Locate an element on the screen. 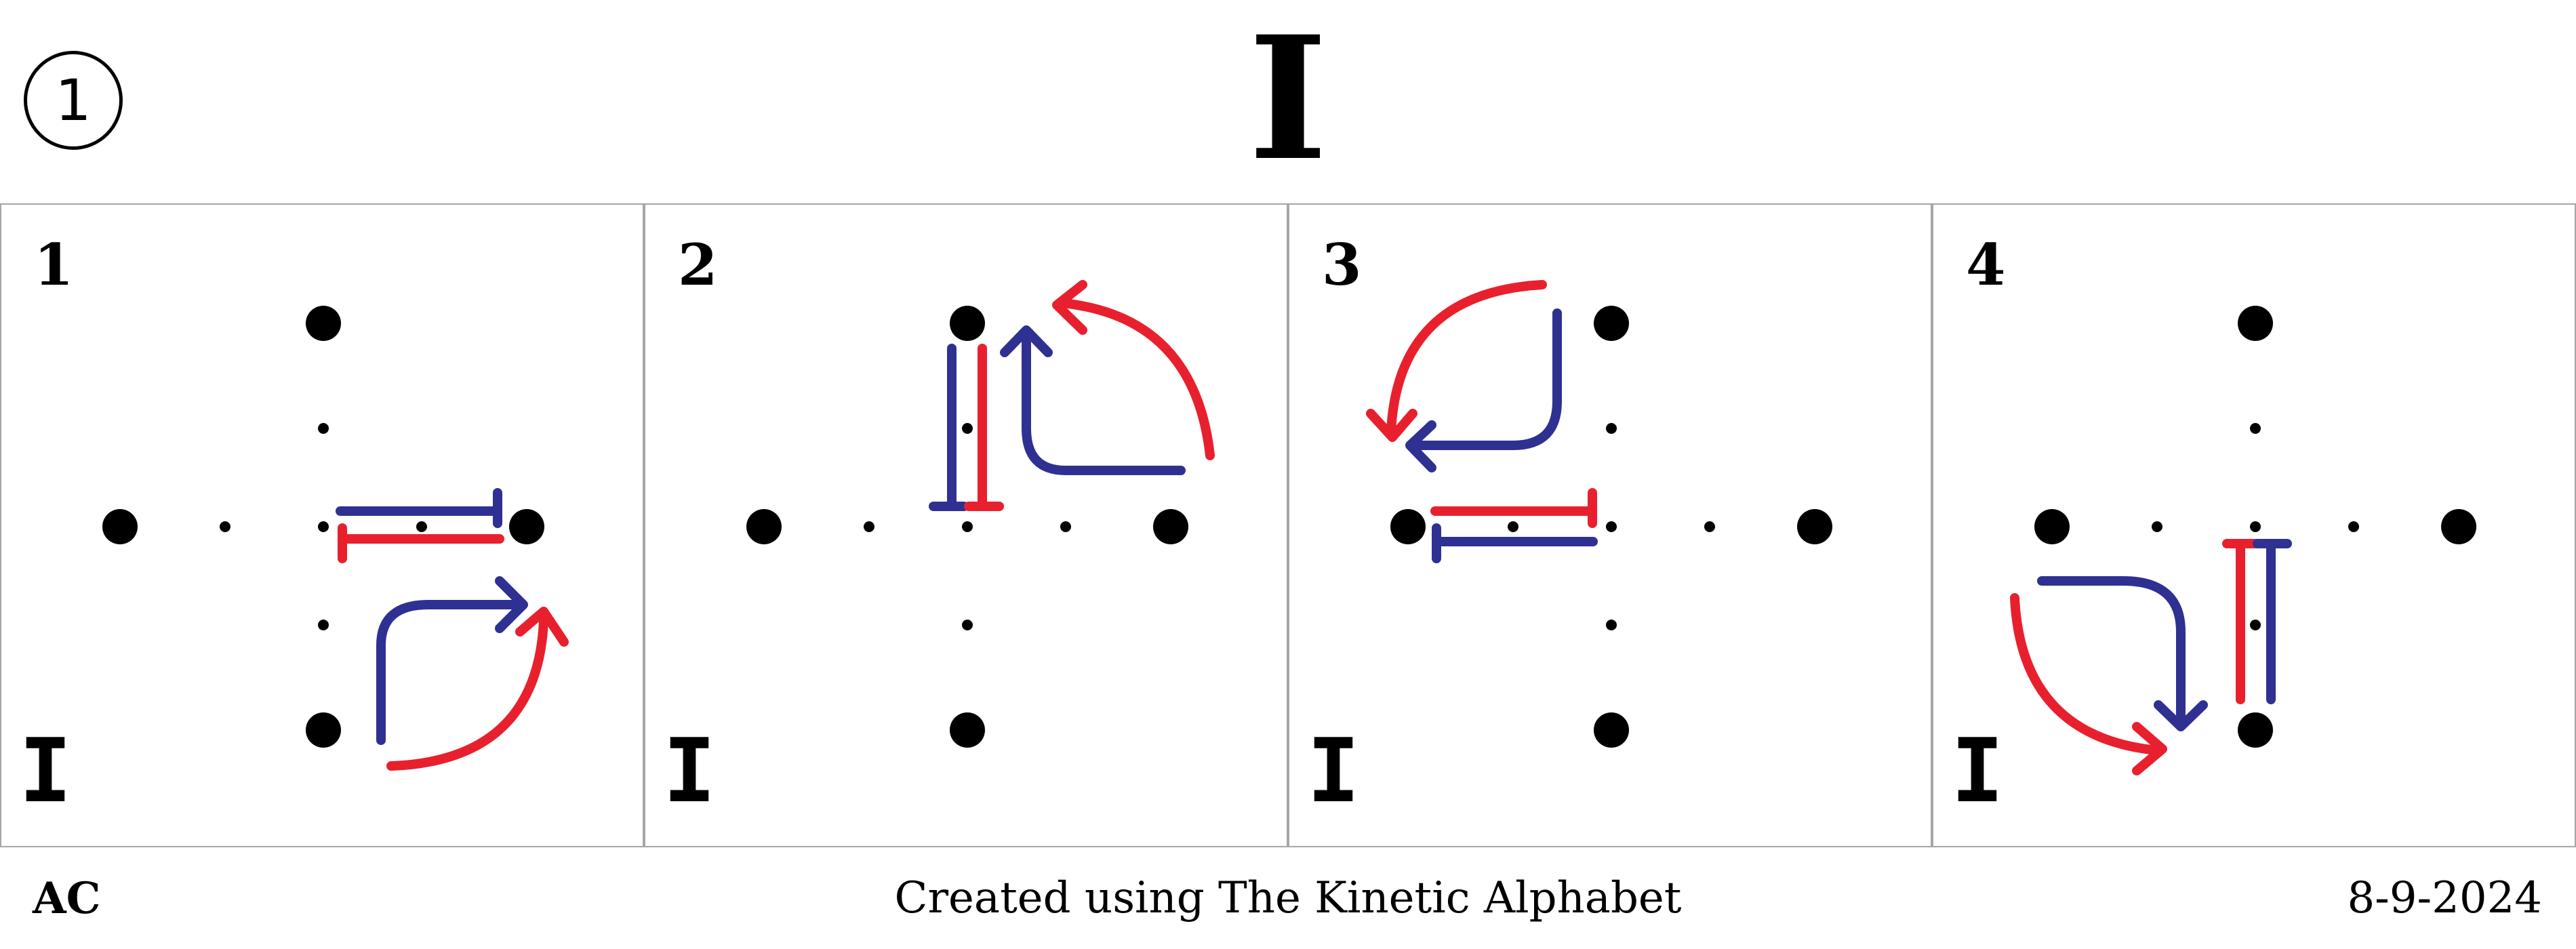  page-number-badge: 1 is located at coordinates (73, 100).